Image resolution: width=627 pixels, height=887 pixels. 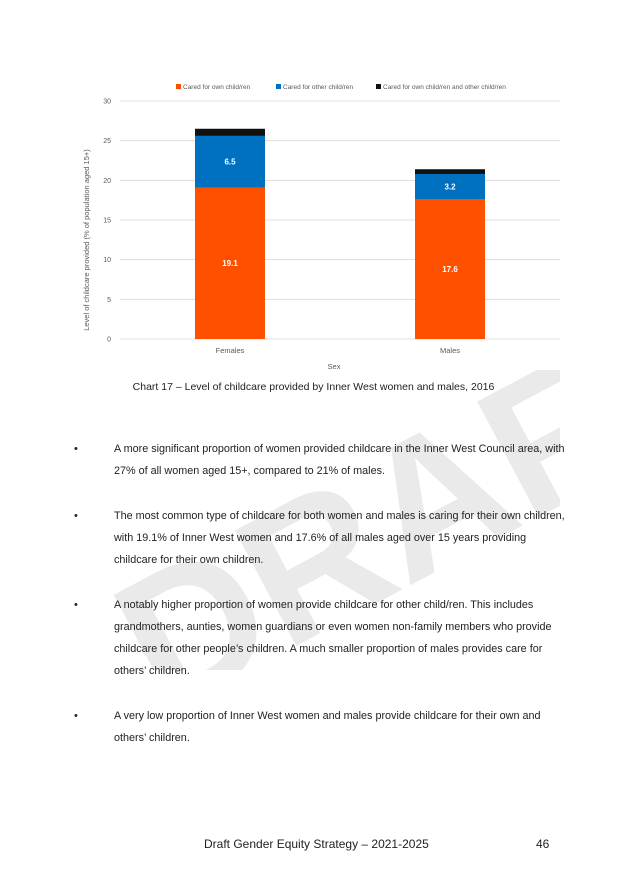 What do you see at coordinates (340, 233) in the screenshot?
I see `chart-bars: 19.1 6.5 17.6 3.2` at bounding box center [340, 233].